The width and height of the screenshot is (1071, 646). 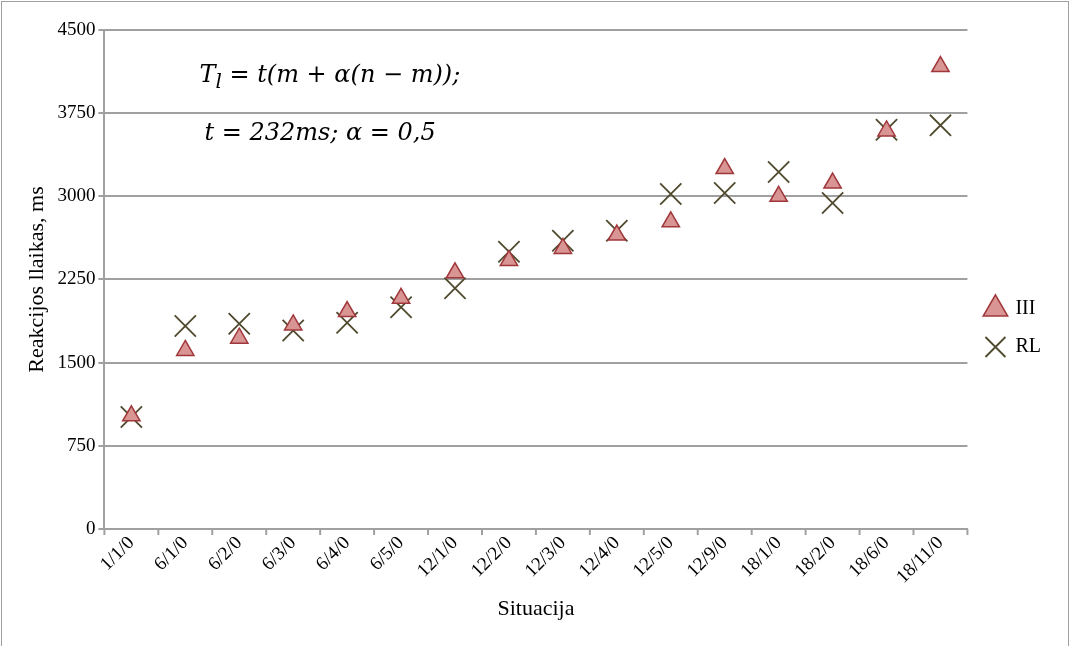 I want to click on y-tick-label: 3000, so click(x=76, y=195).